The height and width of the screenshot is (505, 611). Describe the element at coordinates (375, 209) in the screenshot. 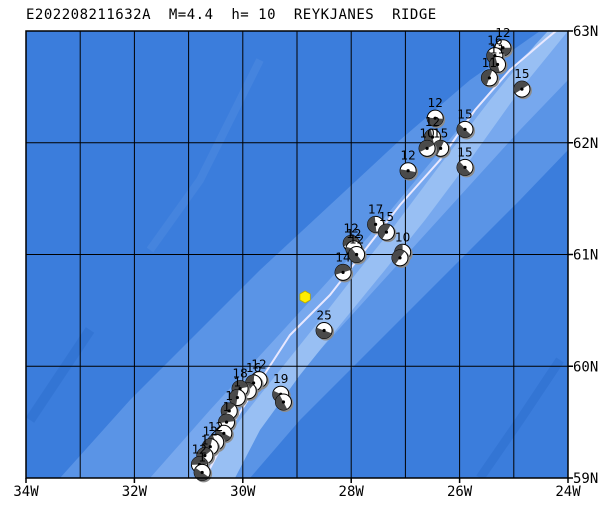

I see `mechanism-depth-label: 17` at that location.